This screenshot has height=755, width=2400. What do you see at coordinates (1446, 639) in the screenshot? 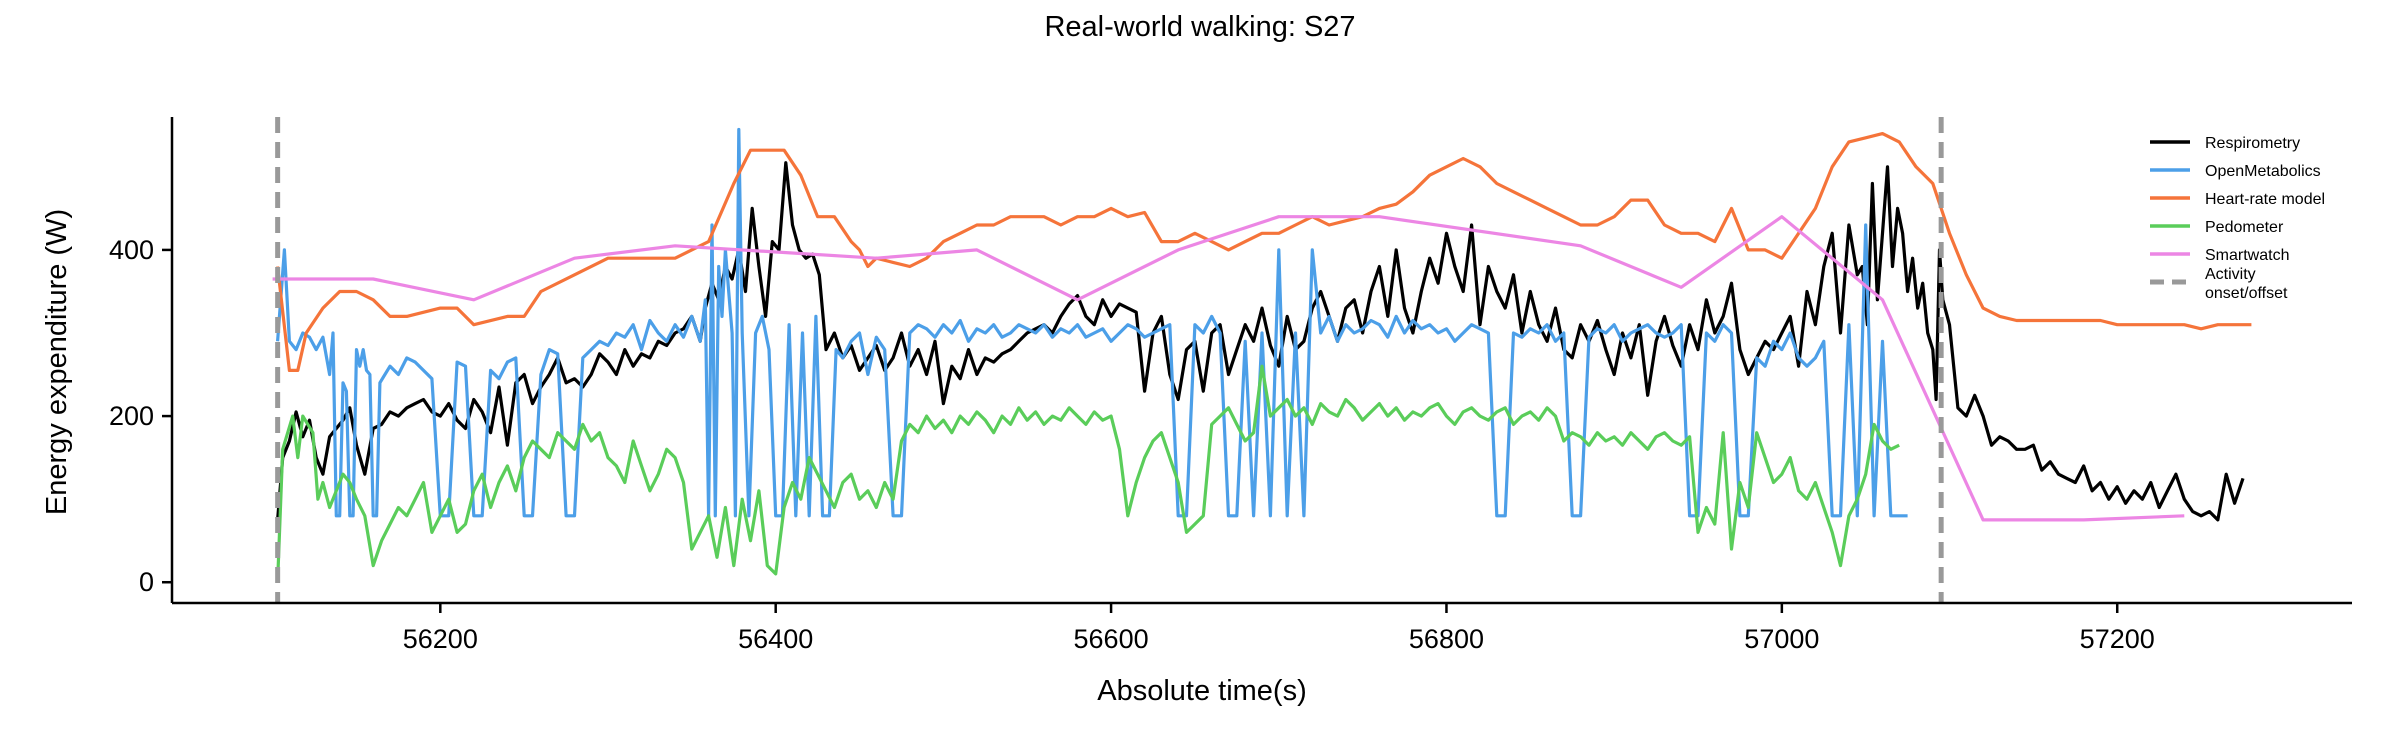
I see `x-tick-label: 56800` at bounding box center [1446, 639].